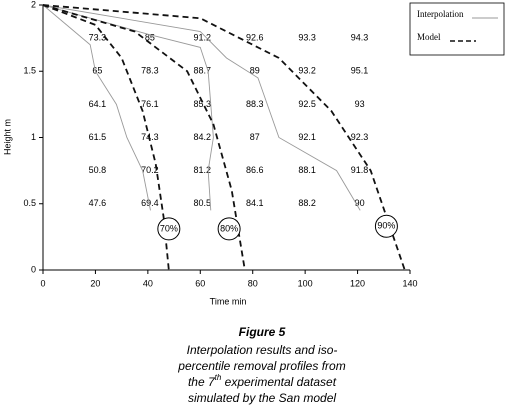 The image size is (506, 408). What do you see at coordinates (200, 283) in the screenshot?
I see `x-tick-label: 60` at bounding box center [200, 283].